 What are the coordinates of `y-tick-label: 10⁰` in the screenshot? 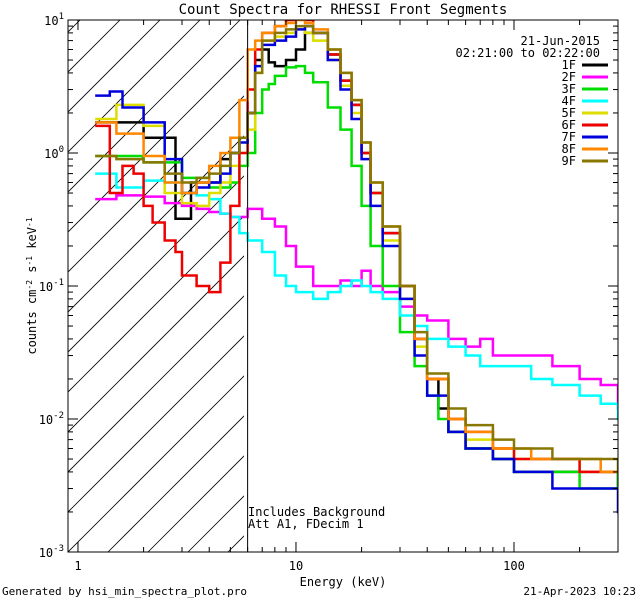 It's located at (54, 153).